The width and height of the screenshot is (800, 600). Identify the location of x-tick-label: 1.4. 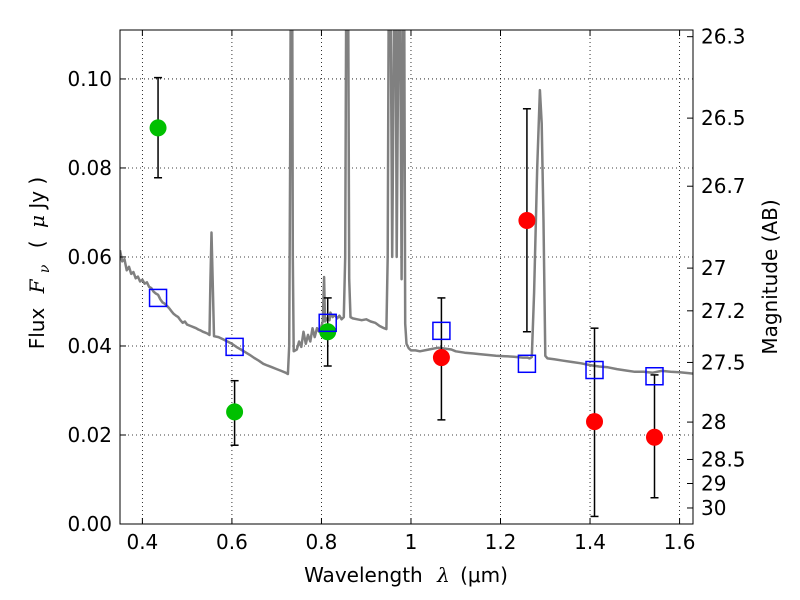
(590, 542).